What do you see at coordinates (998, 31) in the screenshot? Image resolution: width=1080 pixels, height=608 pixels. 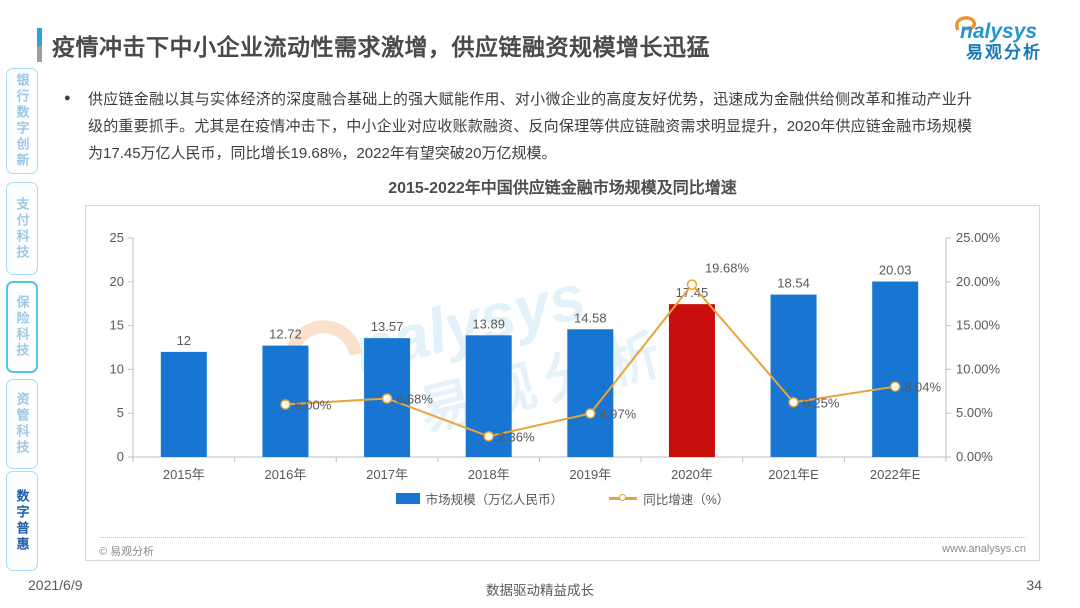 I see `logo-latin-text: nalysys` at bounding box center [998, 31].